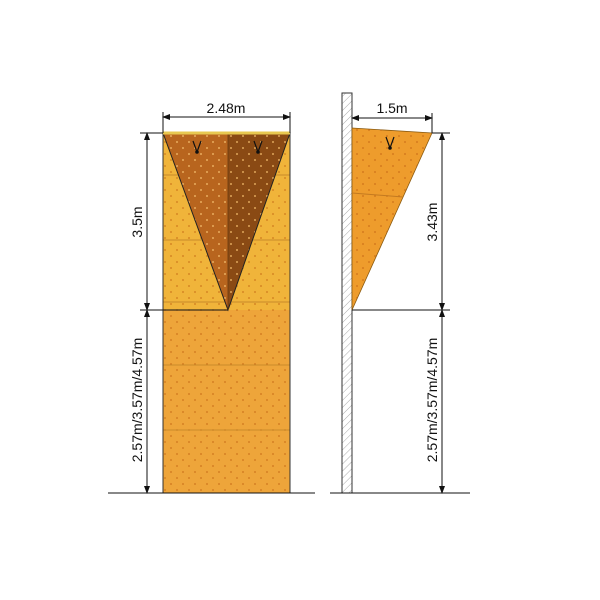  I want to click on side-width-label: 1.5m, so click(391, 108).